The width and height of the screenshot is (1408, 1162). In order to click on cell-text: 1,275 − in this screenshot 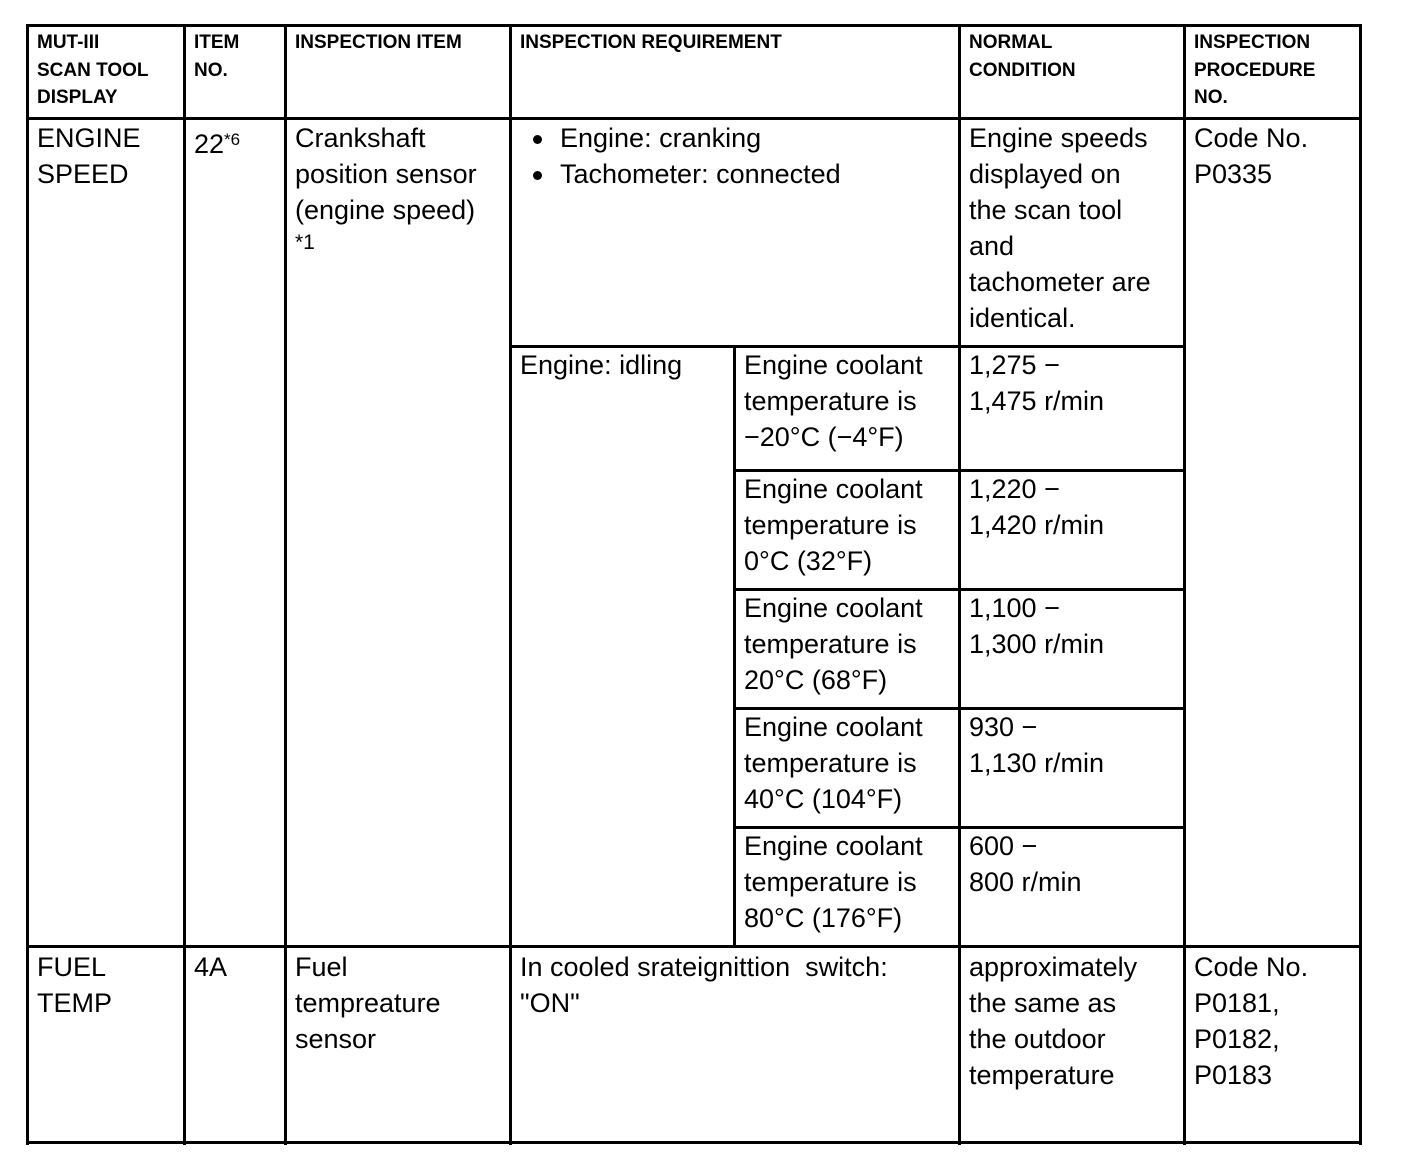, I will do `click(1014, 365)`.